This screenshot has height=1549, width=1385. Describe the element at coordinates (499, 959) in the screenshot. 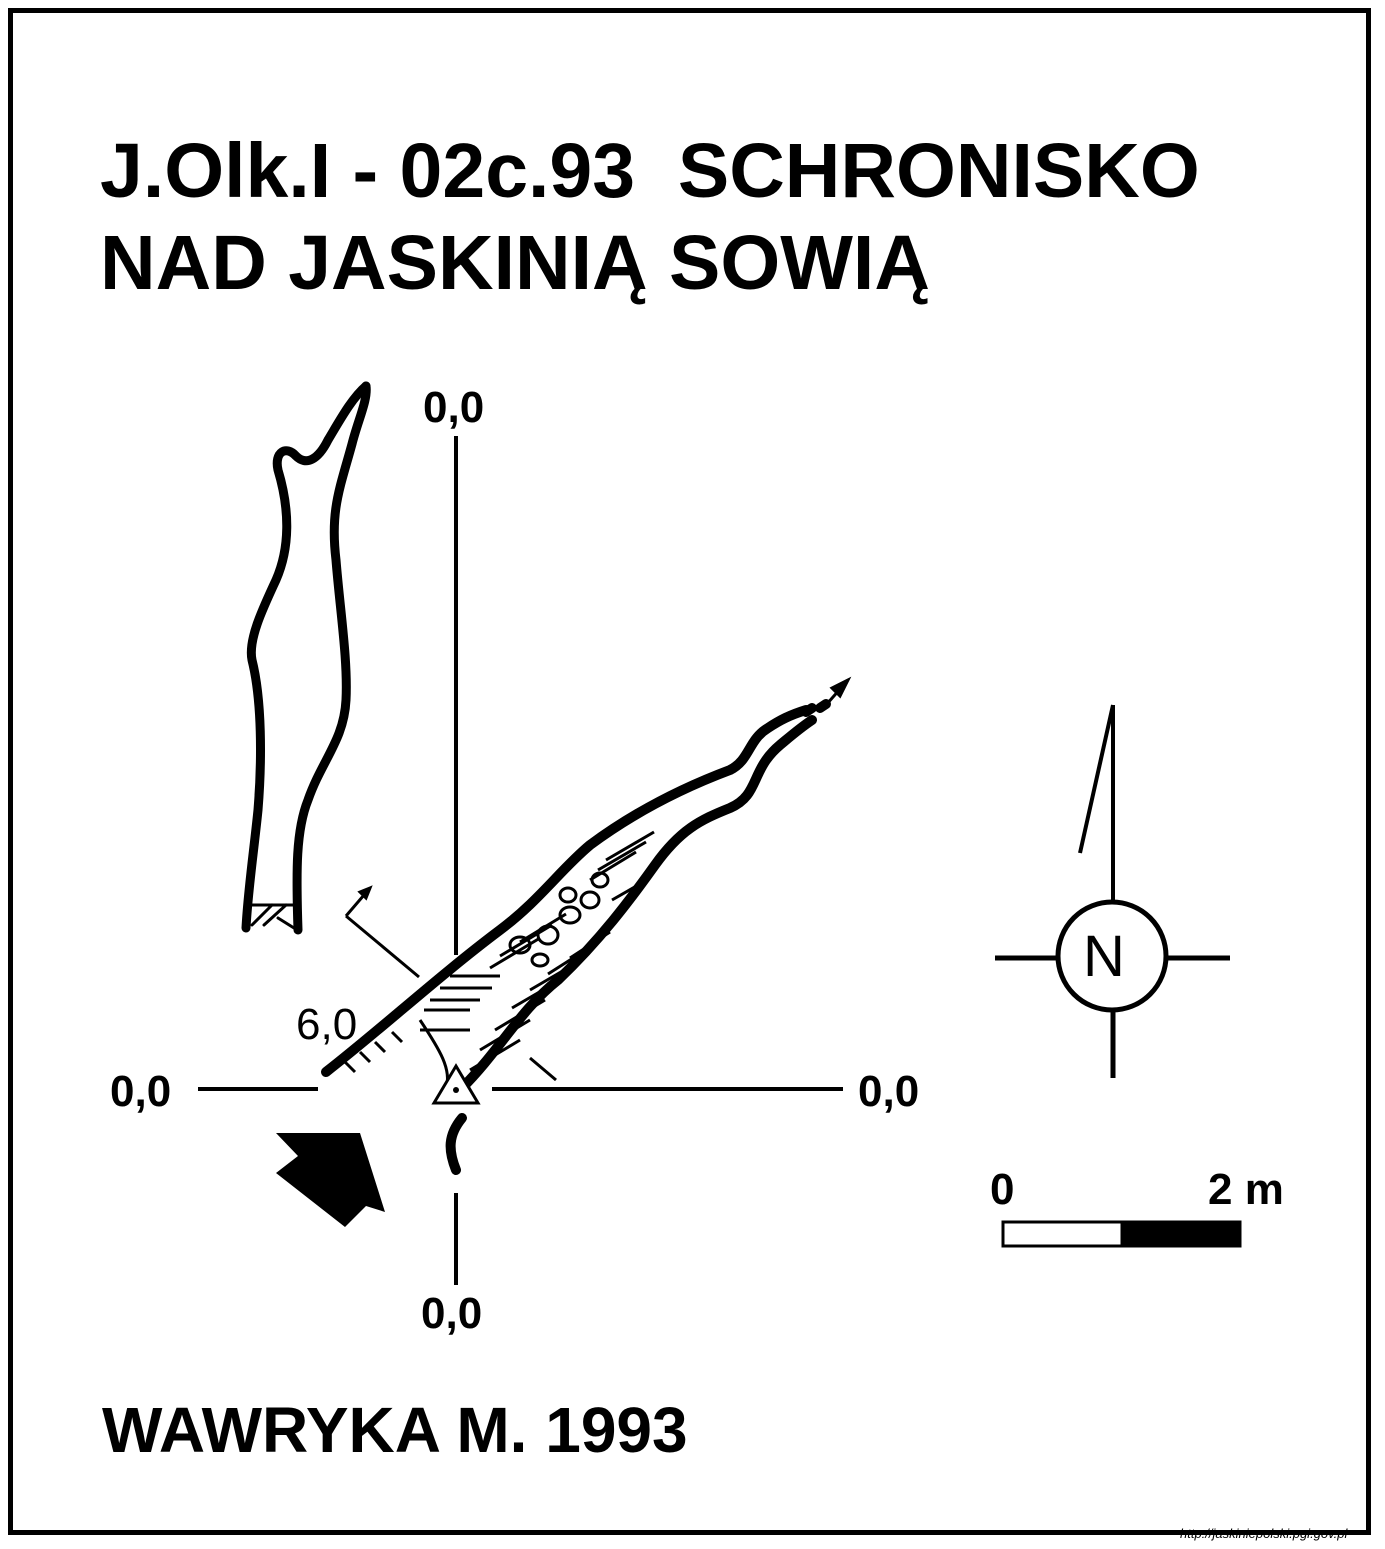

I see `cave-sediment-hatching` at that location.